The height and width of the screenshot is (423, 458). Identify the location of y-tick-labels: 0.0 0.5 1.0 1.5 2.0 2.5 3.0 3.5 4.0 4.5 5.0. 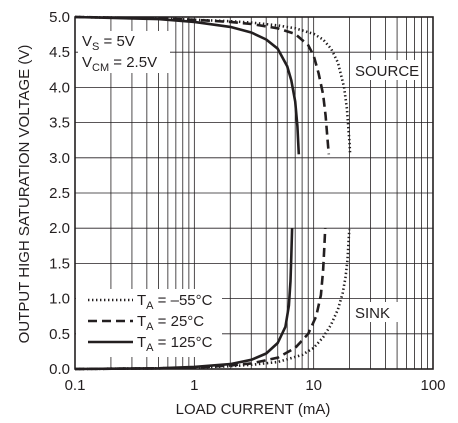
(59, 193).